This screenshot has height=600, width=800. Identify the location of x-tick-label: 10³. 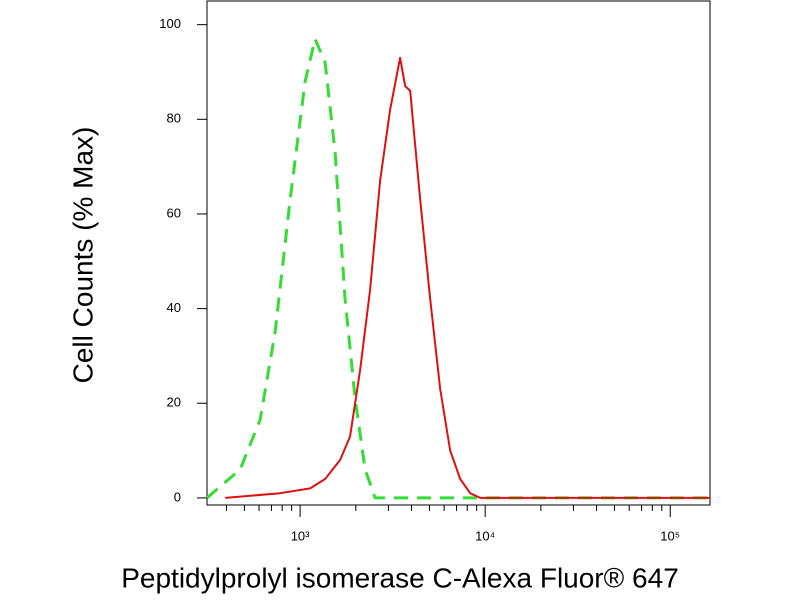
(300, 535).